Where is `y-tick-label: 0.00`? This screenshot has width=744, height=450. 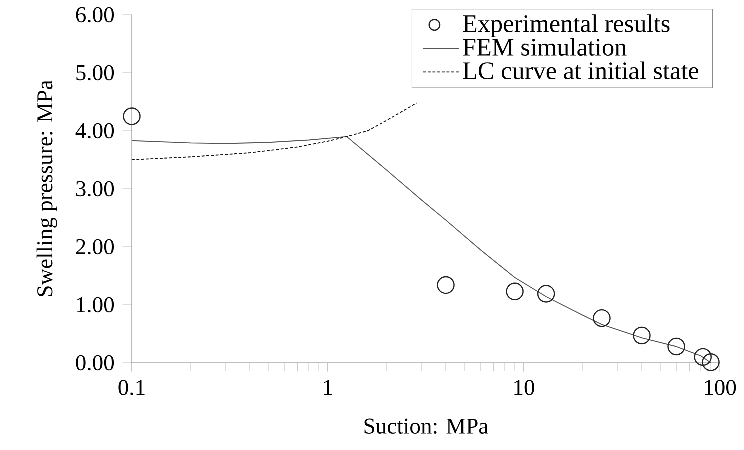
y-tick-label: 0.00 is located at coordinates (95, 363).